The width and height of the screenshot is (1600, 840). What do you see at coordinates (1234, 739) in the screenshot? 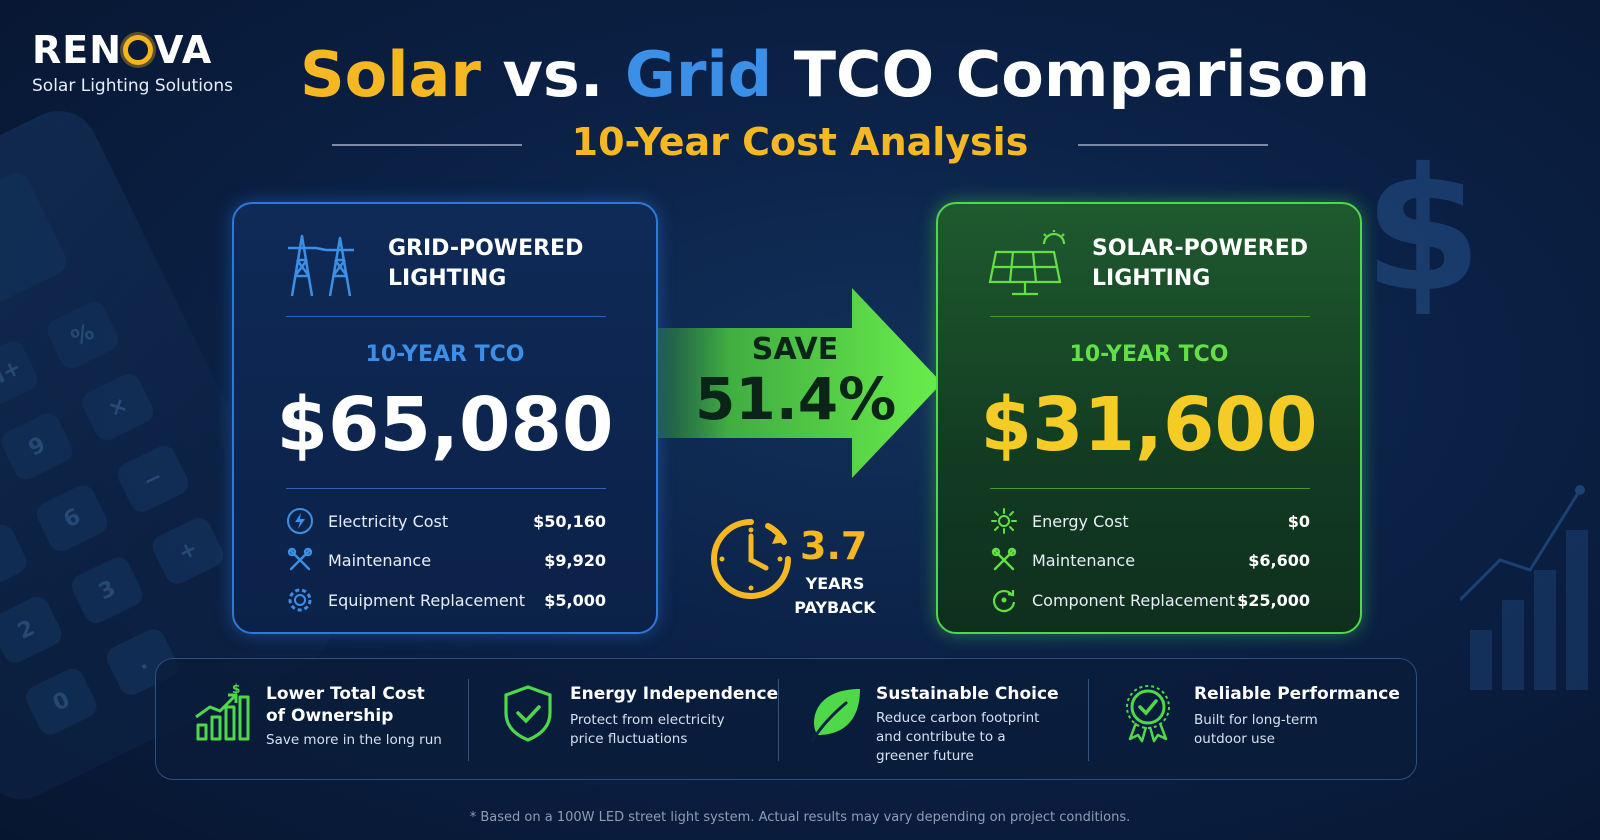
I see `benefit-desc-line2: outdoor use` at bounding box center [1234, 739].